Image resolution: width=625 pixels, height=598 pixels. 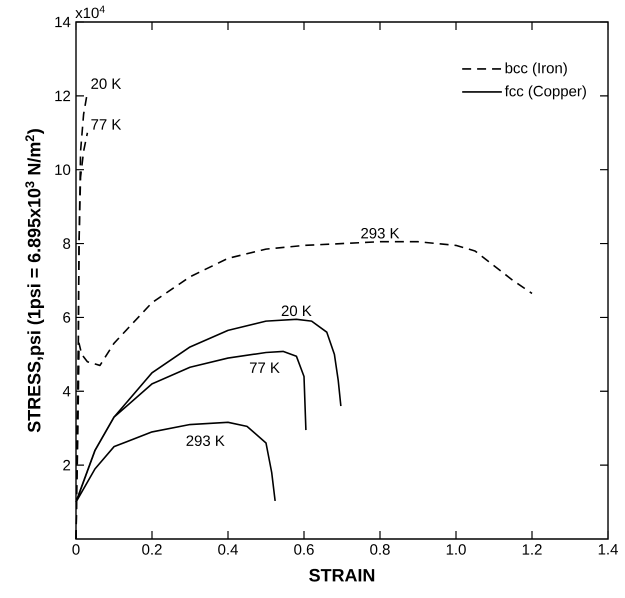 What do you see at coordinates (228, 549) in the screenshot?
I see `x-tick-label: 0.4` at bounding box center [228, 549].